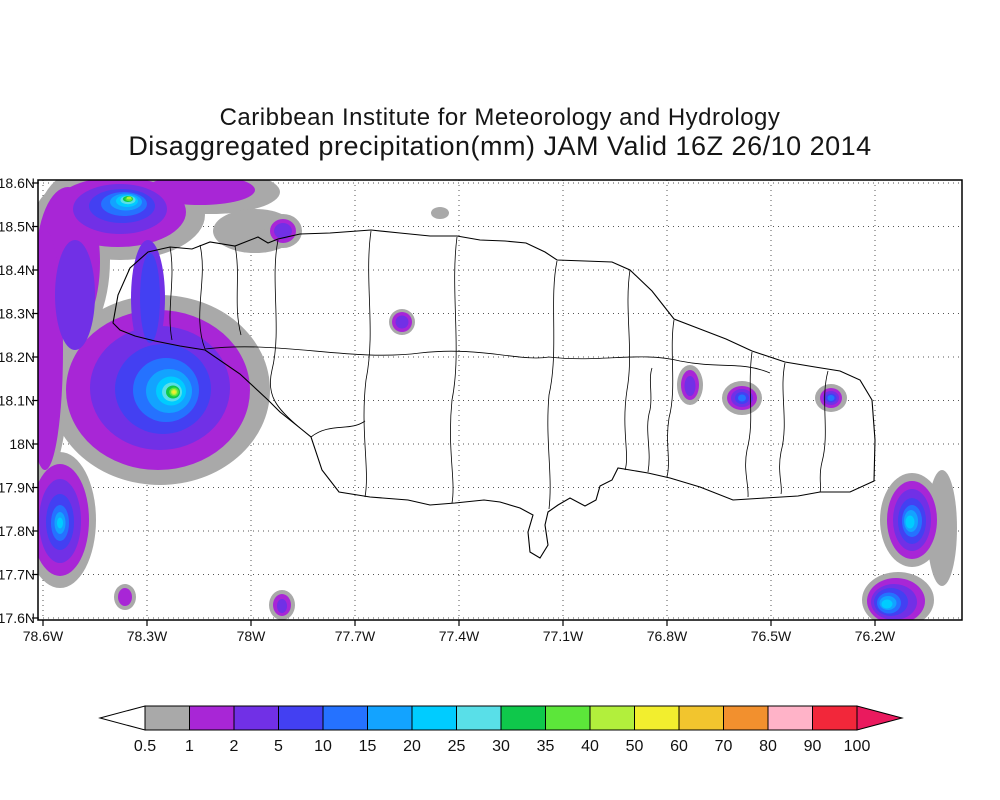 The image size is (1000, 800). What do you see at coordinates (17, 488) in the screenshot?
I see `y-tick-label: 17.9N` at bounding box center [17, 488].